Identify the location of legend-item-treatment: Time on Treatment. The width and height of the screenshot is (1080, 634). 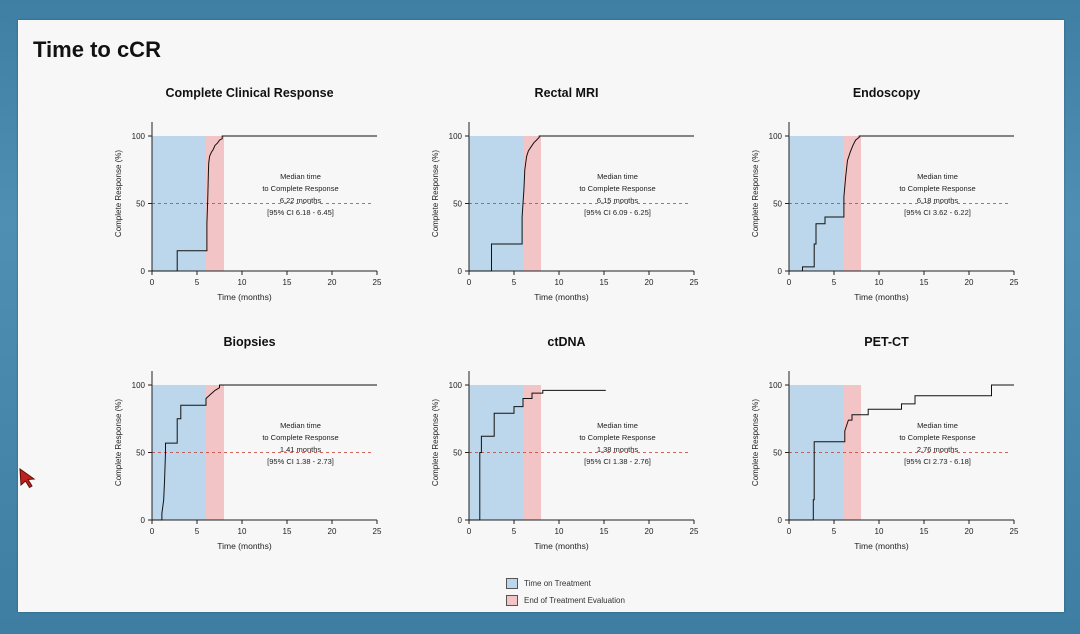
(565, 583).